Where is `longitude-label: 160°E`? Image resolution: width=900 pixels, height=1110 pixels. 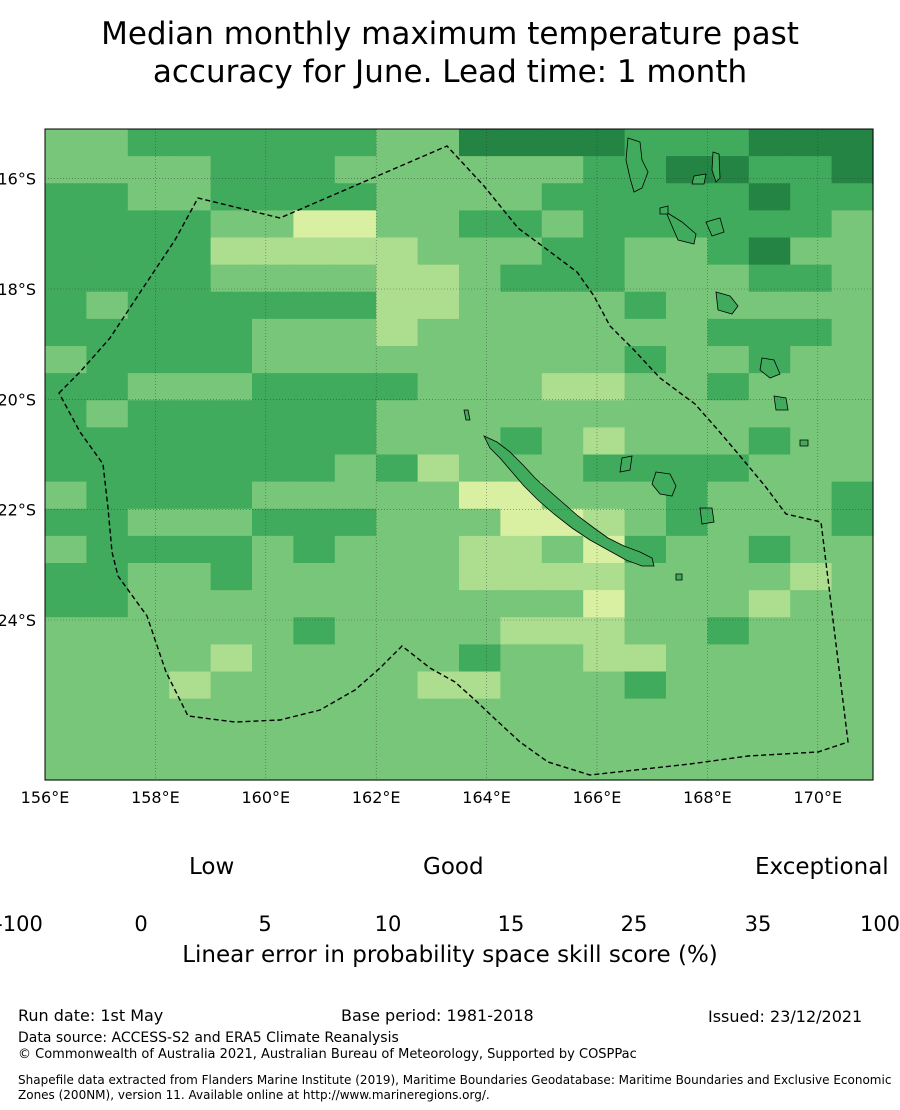
longitude-label: 160°E is located at coordinates (265, 797).